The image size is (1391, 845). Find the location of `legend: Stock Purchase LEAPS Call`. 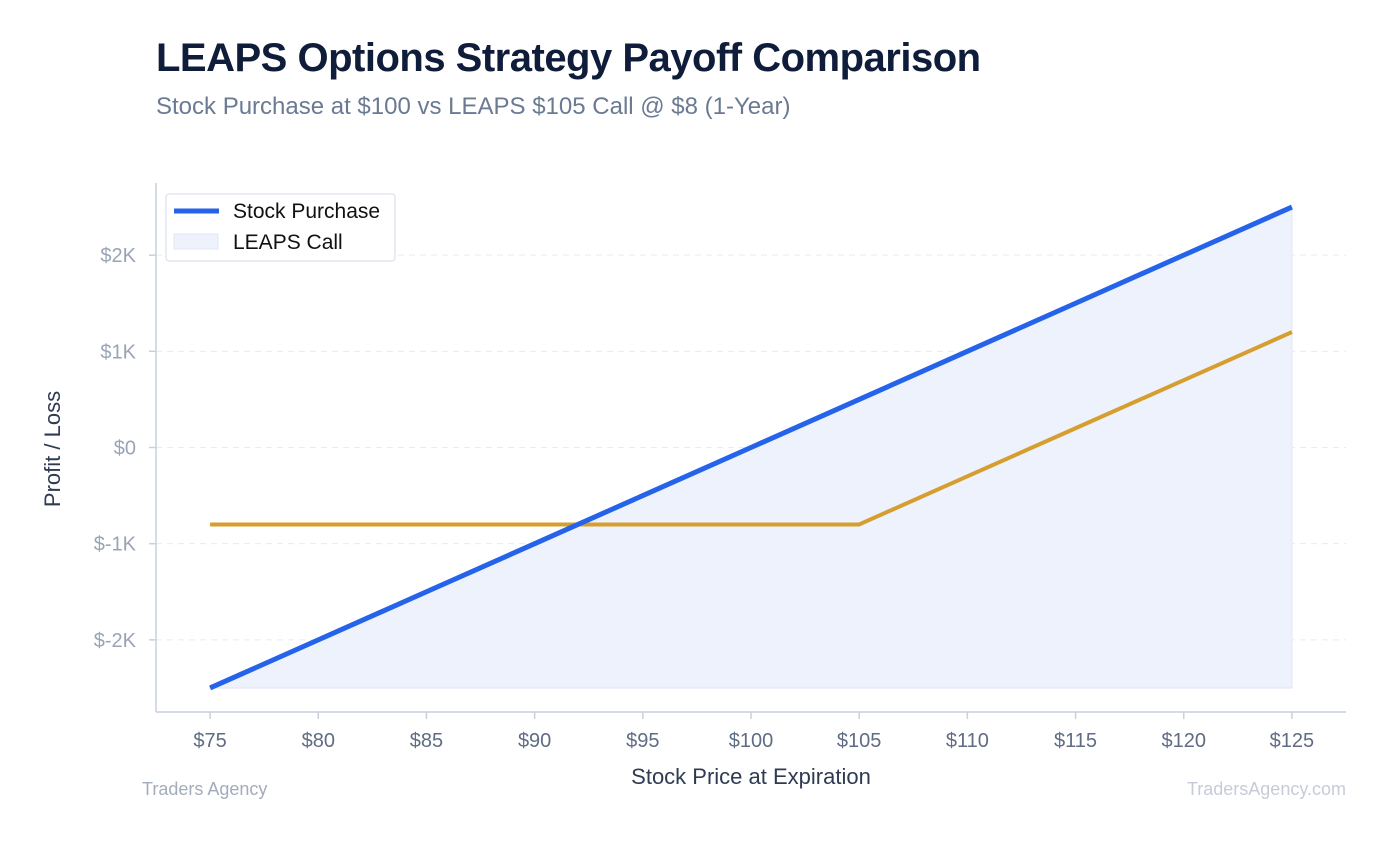

legend: Stock Purchase LEAPS Call is located at coordinates (280, 227).